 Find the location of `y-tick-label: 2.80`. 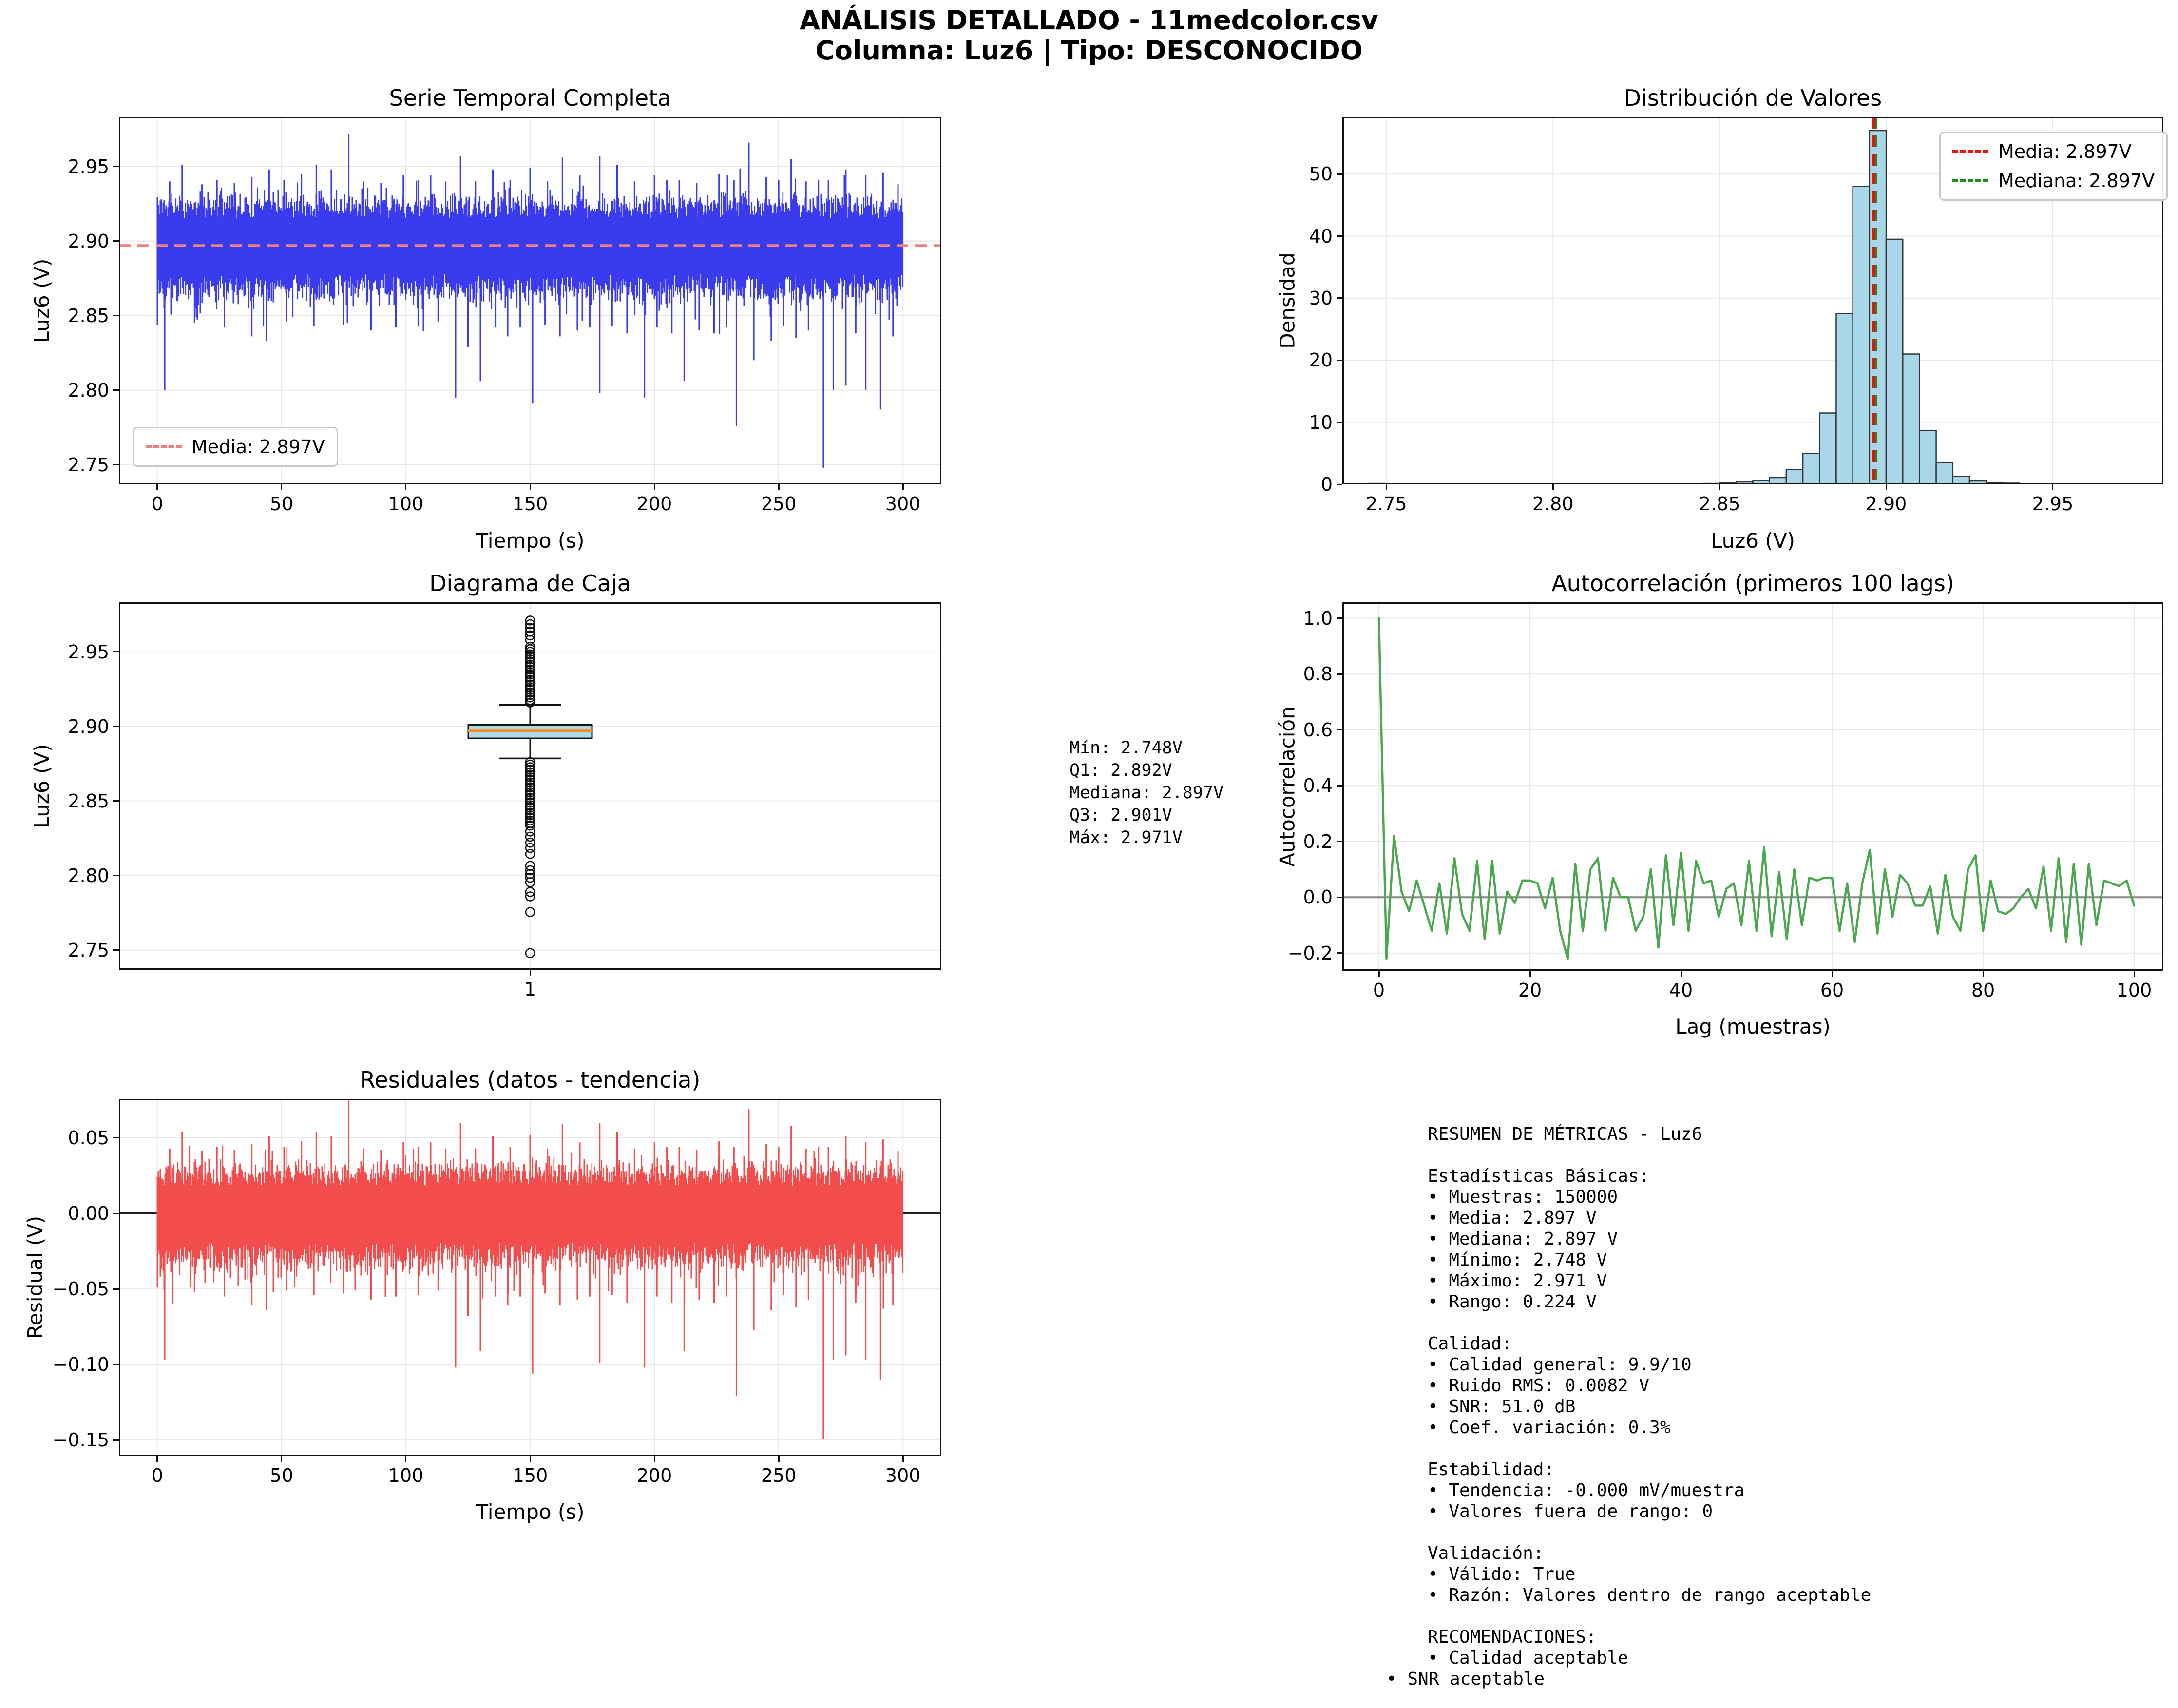

y-tick-label: 2.80 is located at coordinates (89, 875).